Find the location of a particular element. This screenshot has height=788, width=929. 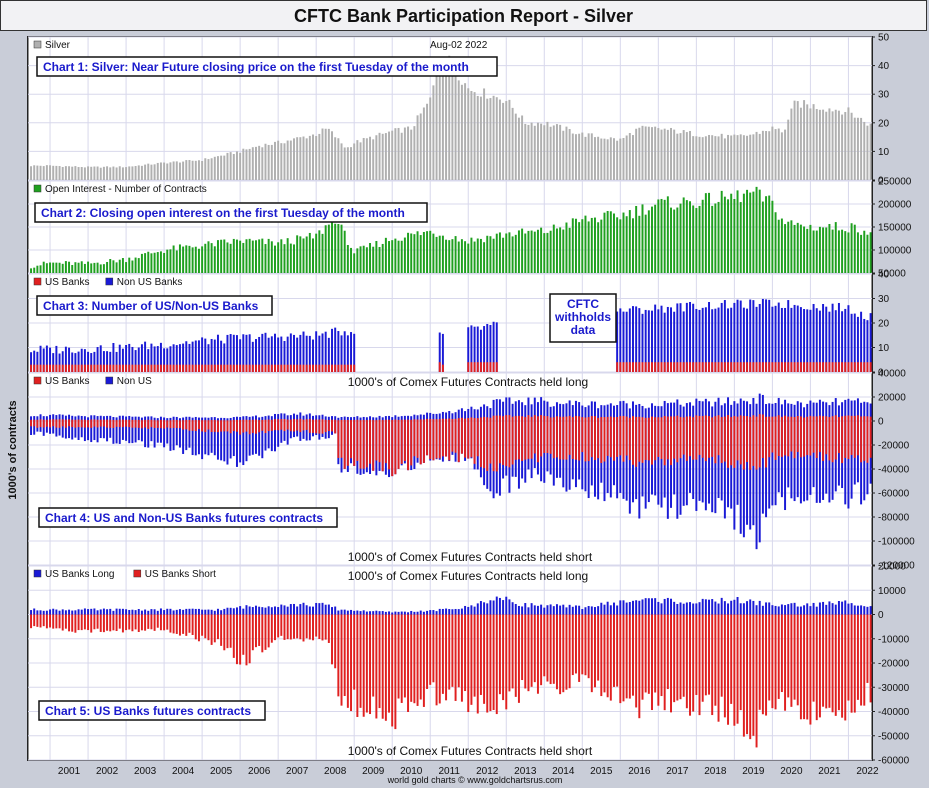

y-tick-label: -60000 is located at coordinates (894, 761).